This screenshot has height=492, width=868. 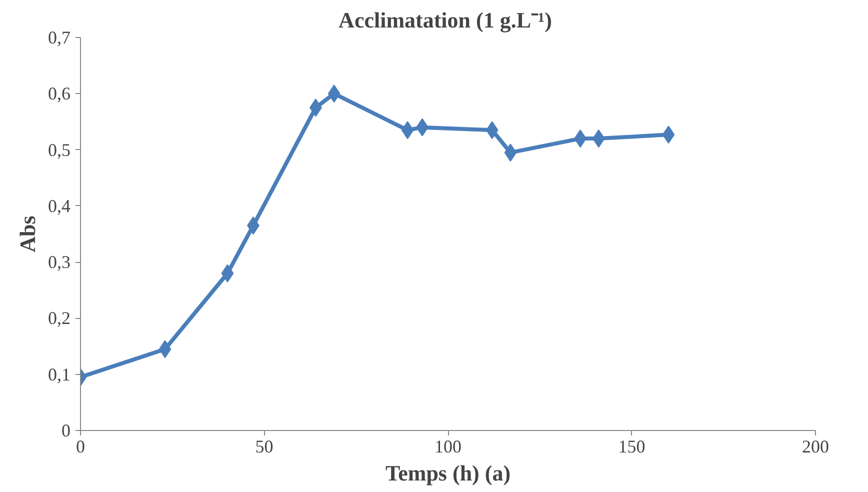 What do you see at coordinates (448, 446) in the screenshot?
I see `x-tick-label: 100` at bounding box center [448, 446].